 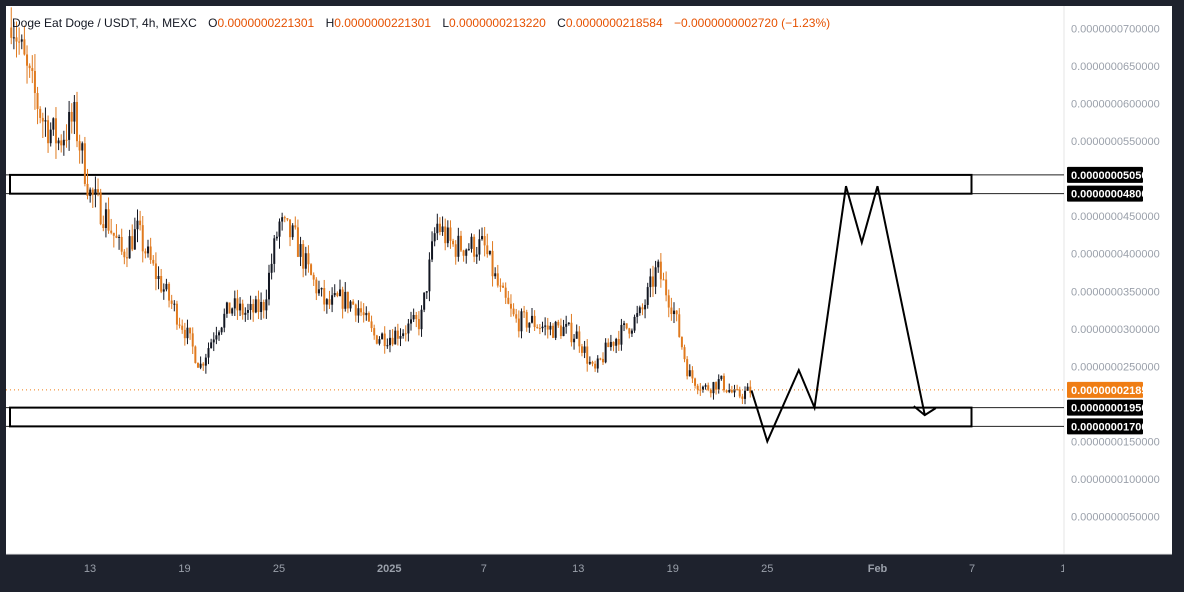 I want to click on price-tick-label: 0.0000000450000, so click(x=1115, y=217).